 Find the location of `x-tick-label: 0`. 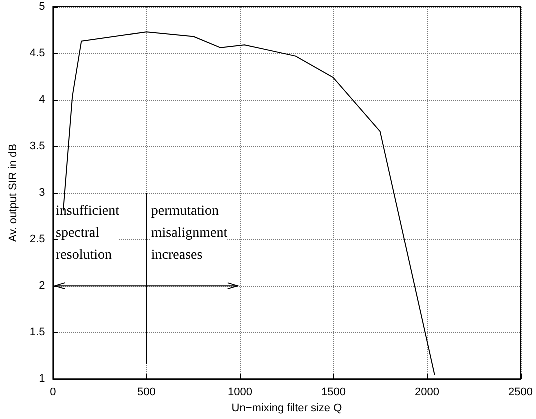

x-tick-label: 0 is located at coordinates (53, 392).